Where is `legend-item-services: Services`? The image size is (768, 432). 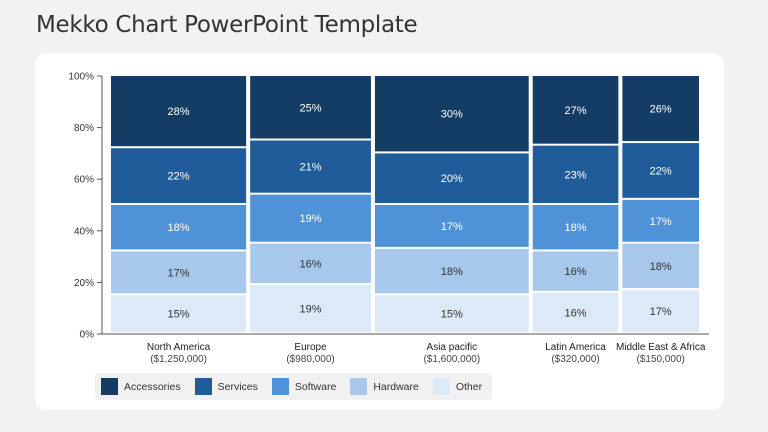
legend-item-services: Services is located at coordinates (226, 386).